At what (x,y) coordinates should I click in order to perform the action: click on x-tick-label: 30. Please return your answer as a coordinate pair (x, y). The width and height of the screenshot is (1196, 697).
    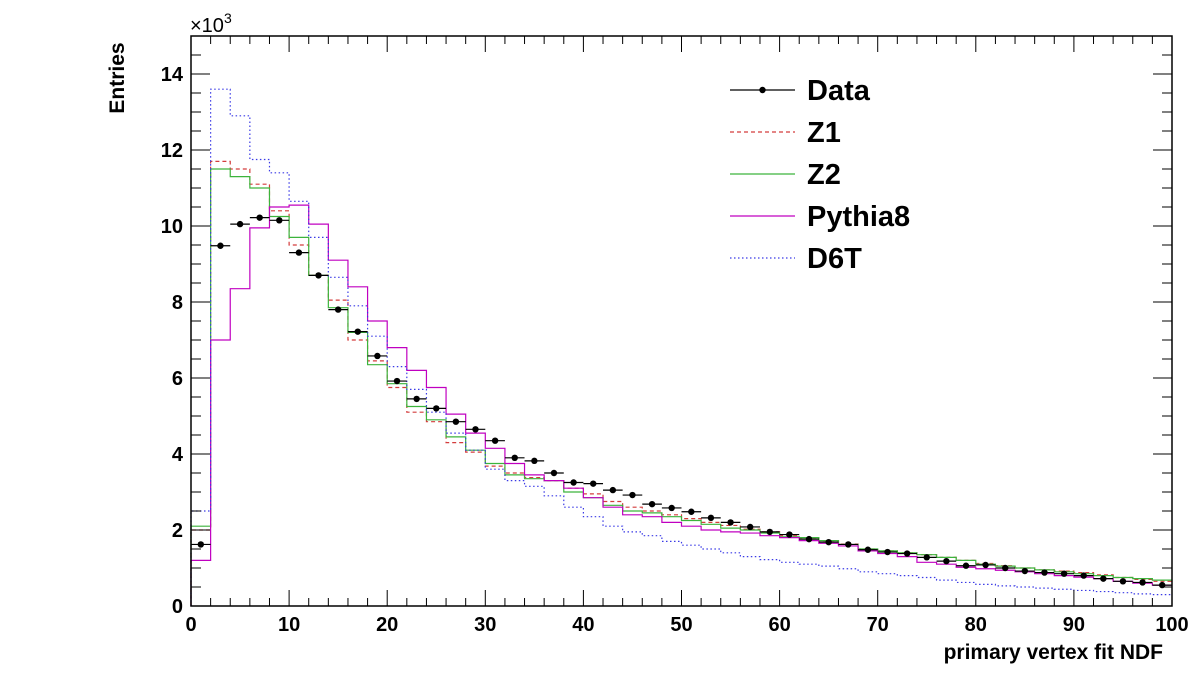
    Looking at the image, I should click on (485, 625).